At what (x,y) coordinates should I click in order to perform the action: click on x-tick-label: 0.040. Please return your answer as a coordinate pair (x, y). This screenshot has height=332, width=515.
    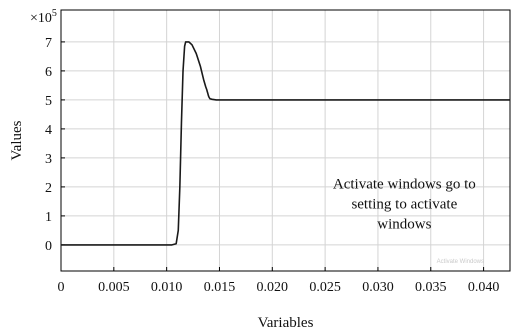
    Looking at the image, I should click on (484, 287).